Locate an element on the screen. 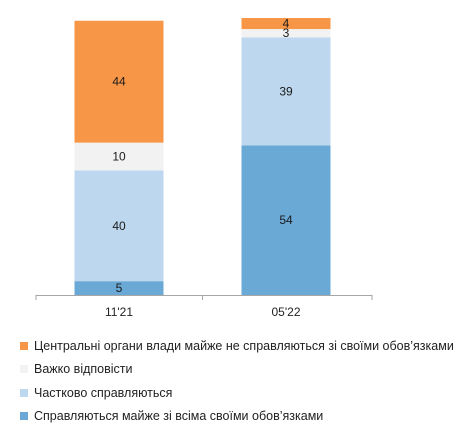  data-label: 40 is located at coordinates (119, 226).